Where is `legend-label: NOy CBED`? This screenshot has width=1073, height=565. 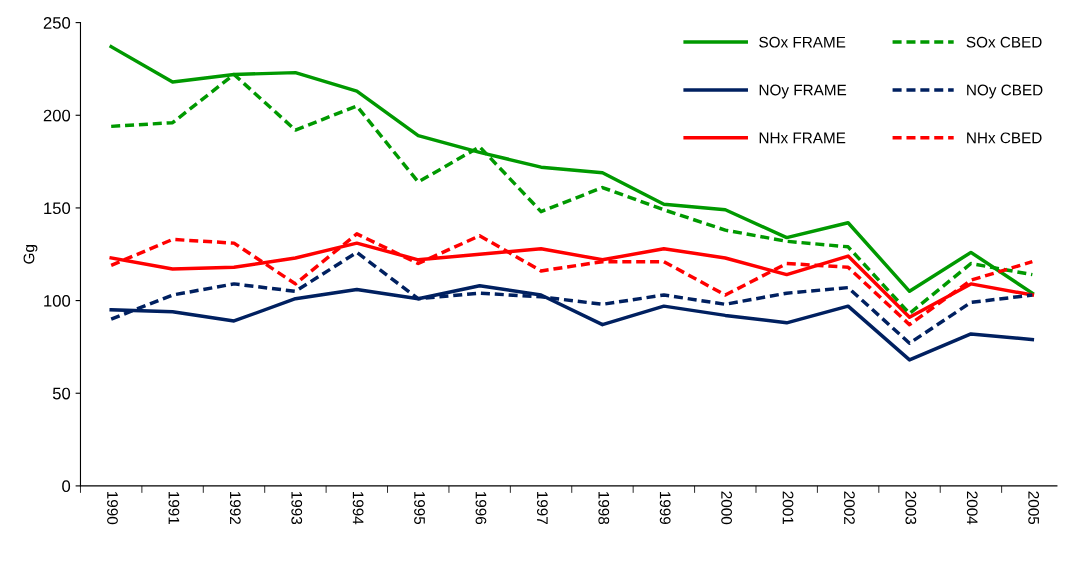
legend-label: NOy CBED is located at coordinates (1005, 91).